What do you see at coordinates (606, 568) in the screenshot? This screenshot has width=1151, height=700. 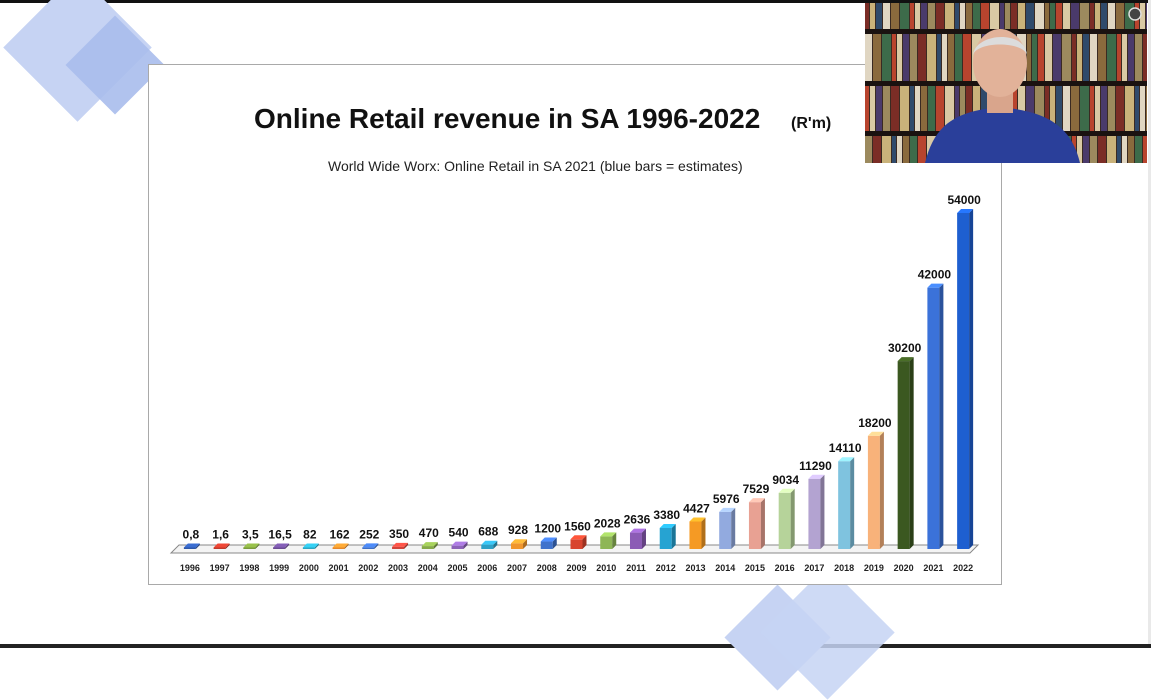 I see `x-tick-label-2010: 2010` at bounding box center [606, 568].